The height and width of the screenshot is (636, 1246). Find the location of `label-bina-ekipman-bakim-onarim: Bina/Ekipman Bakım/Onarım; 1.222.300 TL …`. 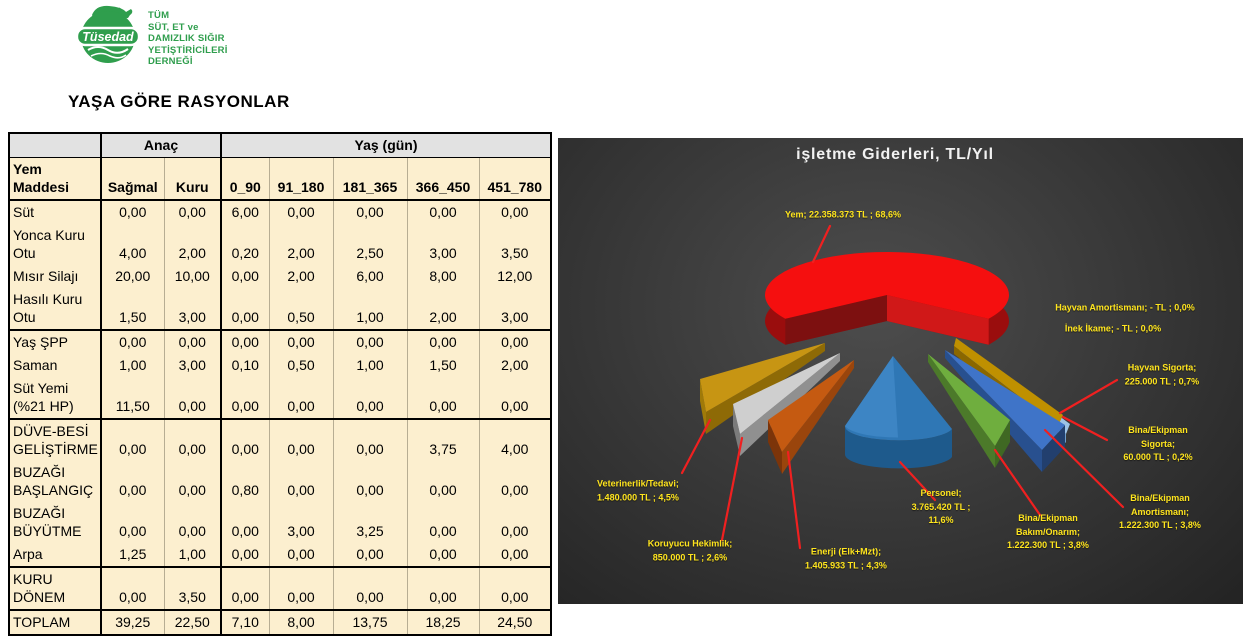

label-bina-ekipman-bakim-onarim: Bina/Ekipman Bakım/Onarım; 1.222.300 TL … is located at coordinates (1048, 531).